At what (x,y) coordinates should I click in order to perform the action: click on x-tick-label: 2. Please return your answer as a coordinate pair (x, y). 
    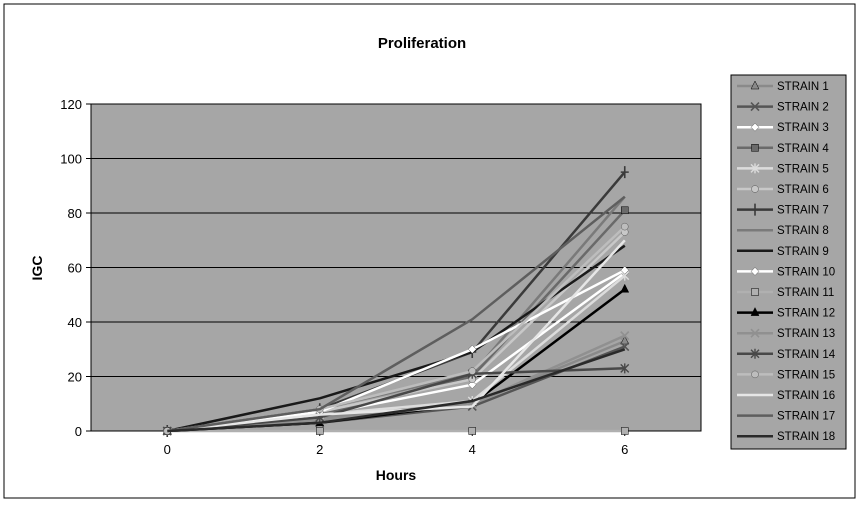
    Looking at the image, I should click on (319, 449).